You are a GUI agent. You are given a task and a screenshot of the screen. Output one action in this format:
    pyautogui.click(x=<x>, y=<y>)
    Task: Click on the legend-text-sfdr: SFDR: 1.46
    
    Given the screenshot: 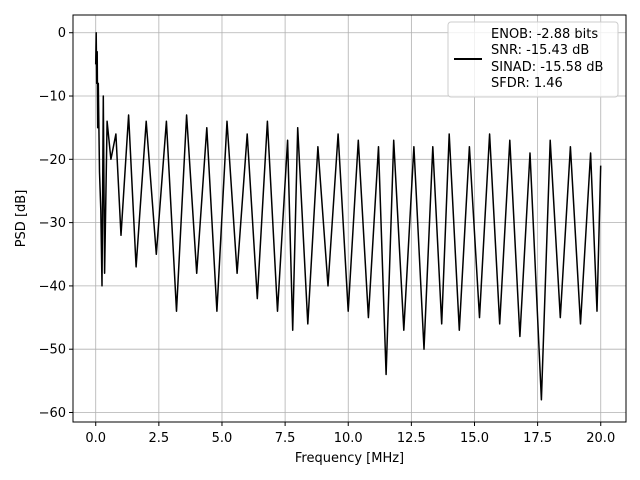 What is the action you would take?
    pyautogui.click(x=527, y=83)
    